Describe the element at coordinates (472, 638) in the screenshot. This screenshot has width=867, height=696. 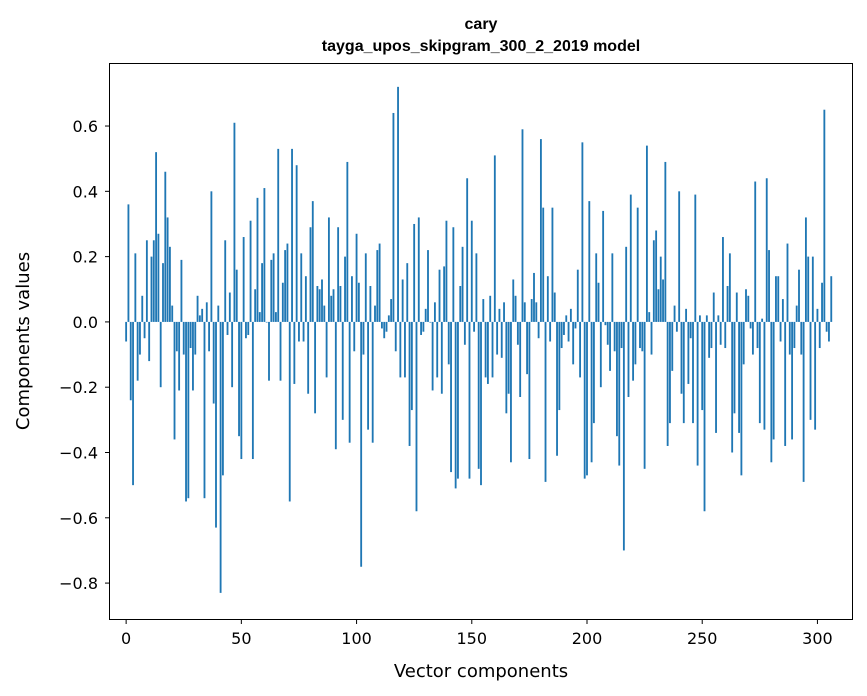
I see `x-tick-label: 150` at that location.